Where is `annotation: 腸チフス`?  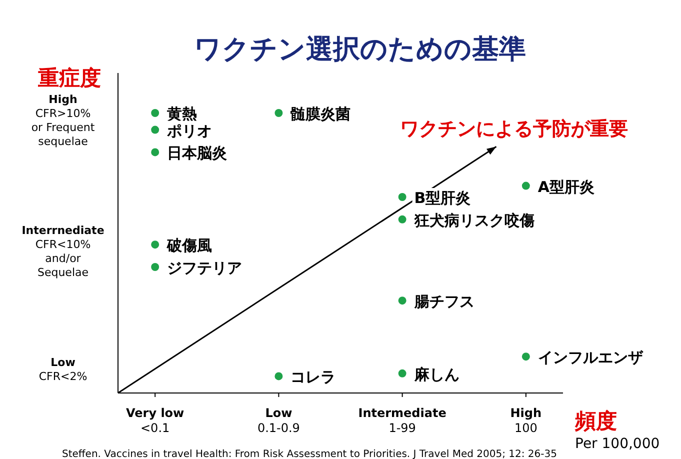
annotation: 腸チフス is located at coordinates (443, 301).